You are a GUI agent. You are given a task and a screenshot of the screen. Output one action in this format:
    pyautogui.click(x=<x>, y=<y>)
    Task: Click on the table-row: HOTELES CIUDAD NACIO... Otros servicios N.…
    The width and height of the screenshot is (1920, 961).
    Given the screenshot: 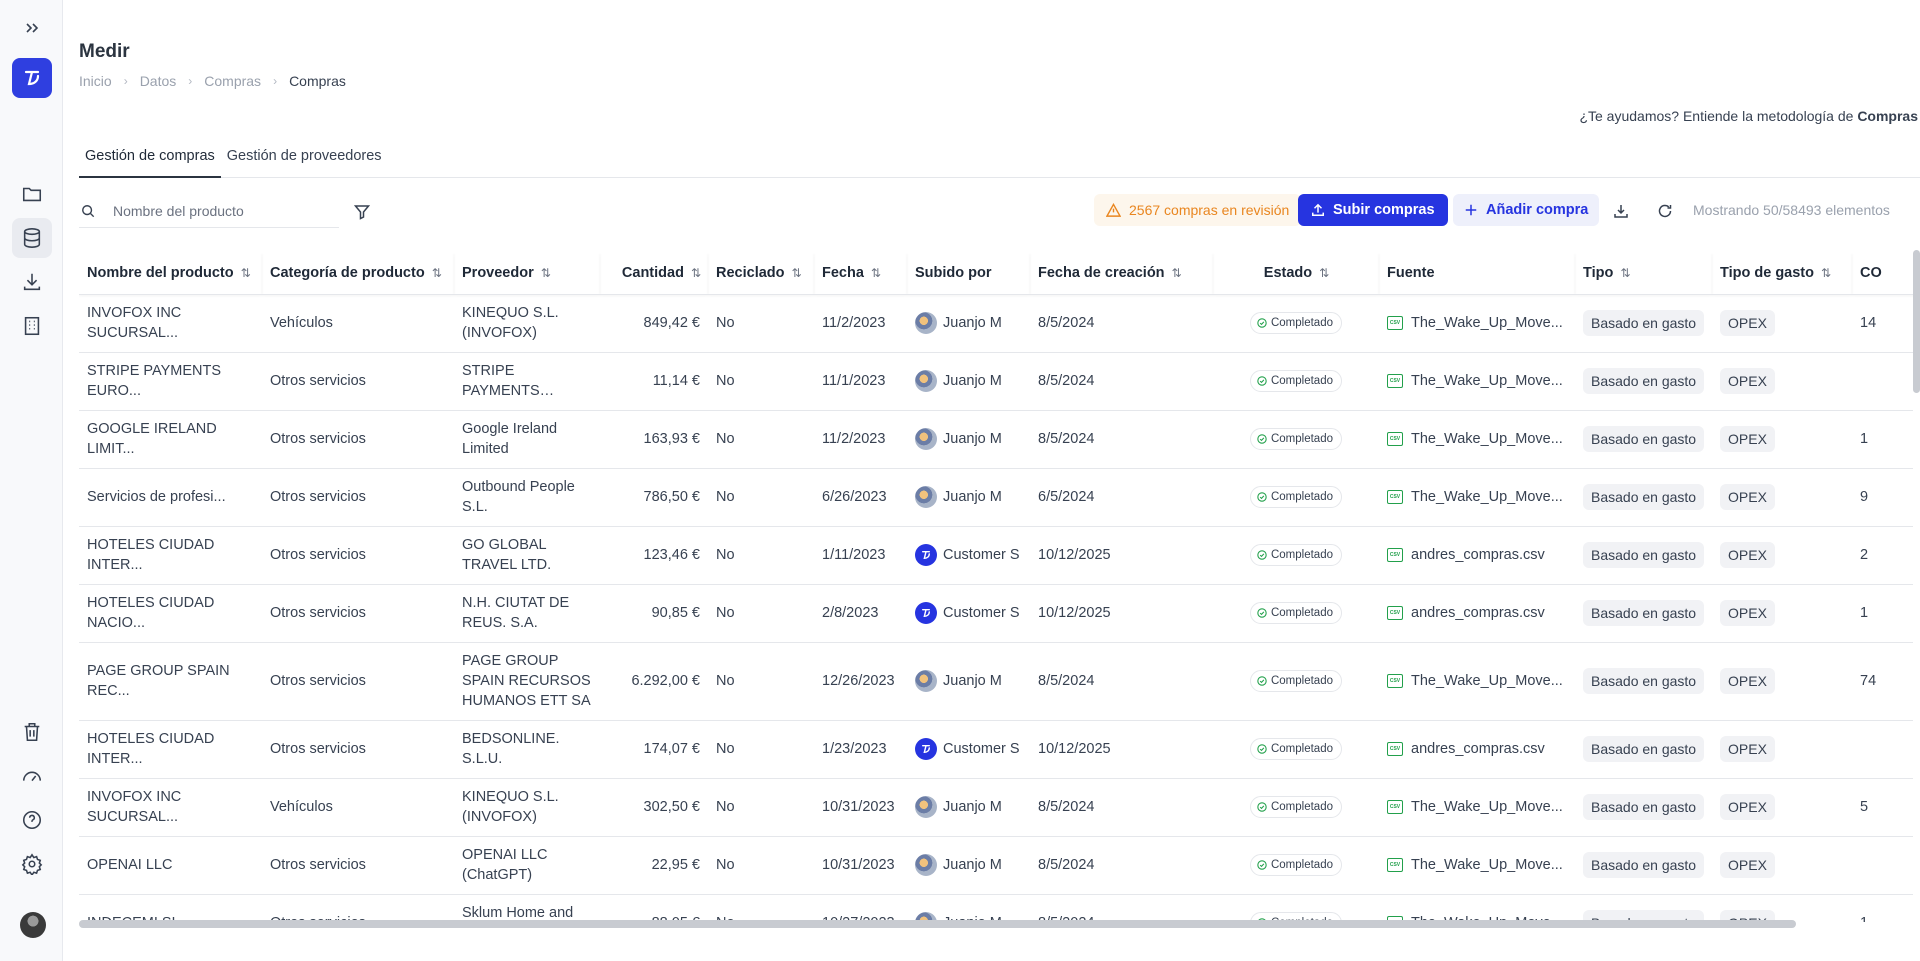 What is the action you would take?
    pyautogui.click(x=996, y=613)
    